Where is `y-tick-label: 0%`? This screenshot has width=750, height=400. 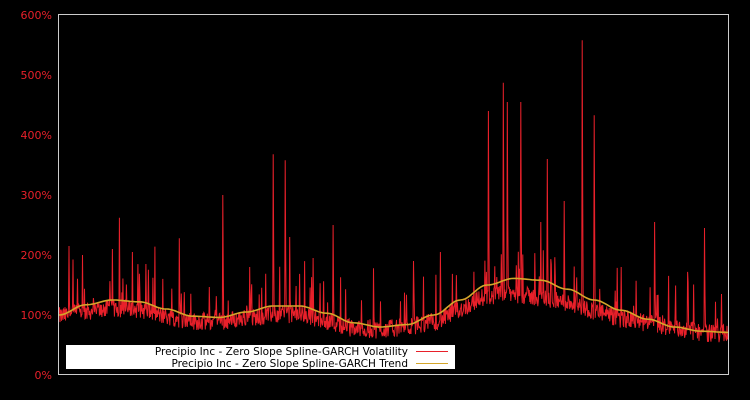
y-tick-label: 0% is located at coordinates (43, 375).